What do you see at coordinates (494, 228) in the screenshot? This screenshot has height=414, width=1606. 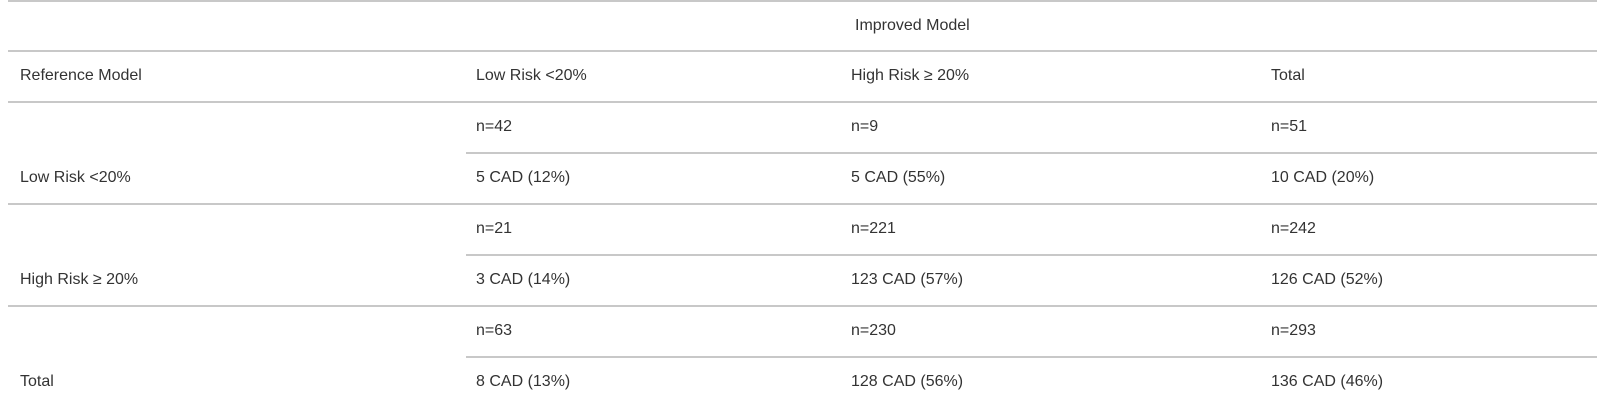 I see `count-cell: n=21` at bounding box center [494, 228].